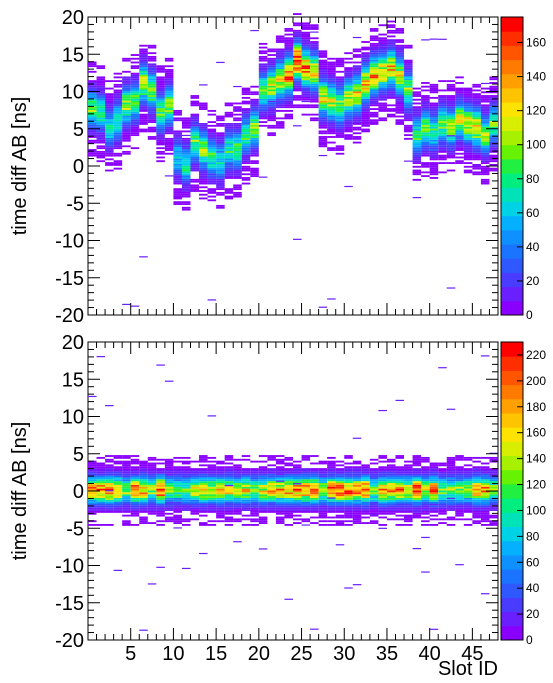  I want to click on colorbar-band, so click(512, 24).